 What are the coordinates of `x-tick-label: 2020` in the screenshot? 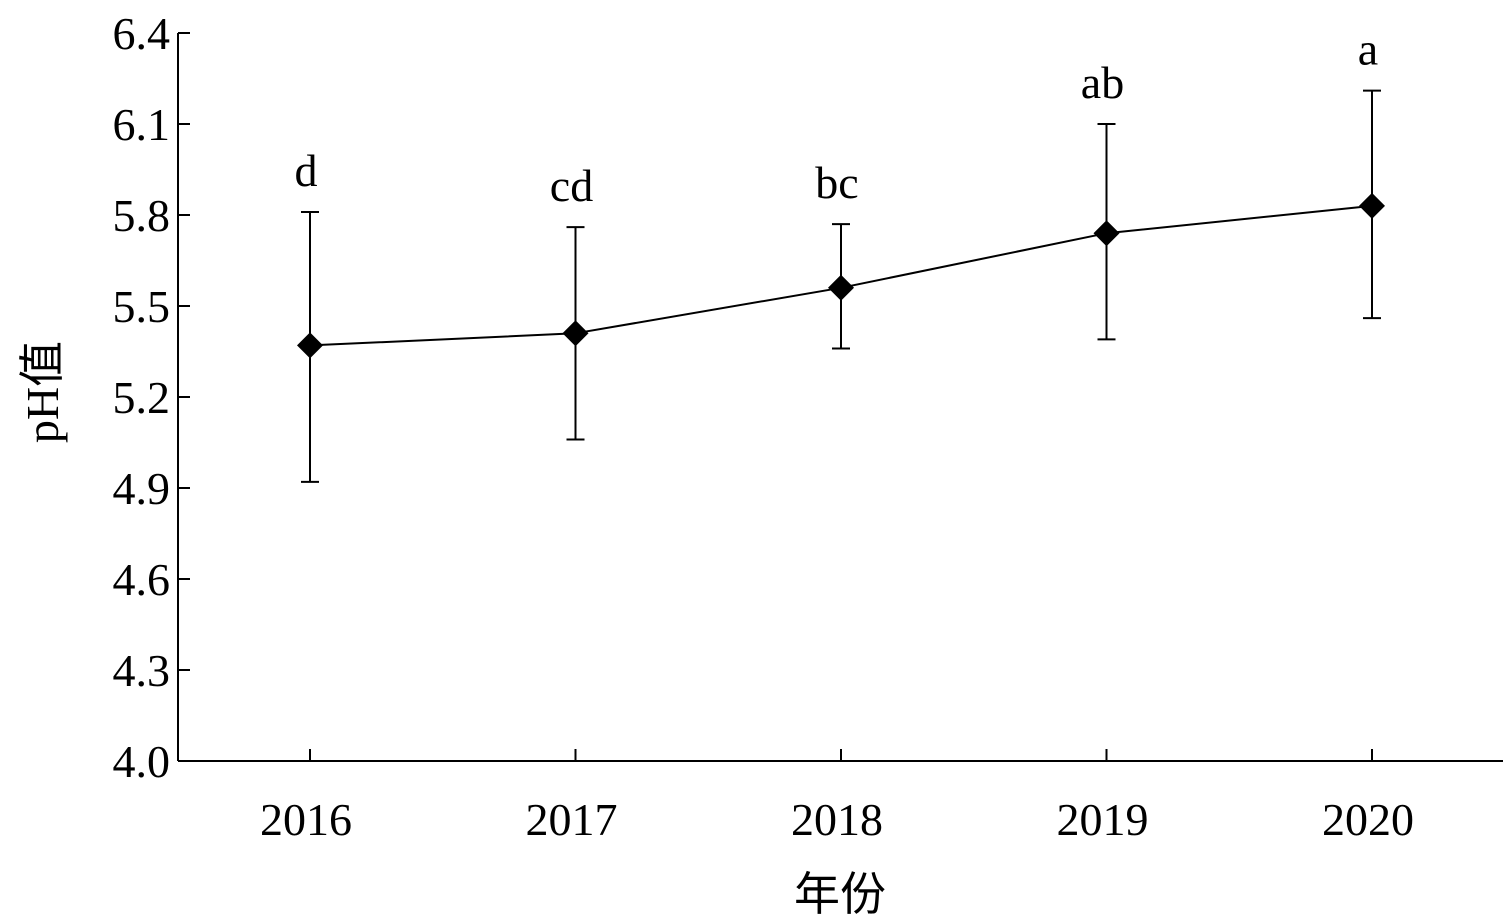 It's located at (1368, 819).